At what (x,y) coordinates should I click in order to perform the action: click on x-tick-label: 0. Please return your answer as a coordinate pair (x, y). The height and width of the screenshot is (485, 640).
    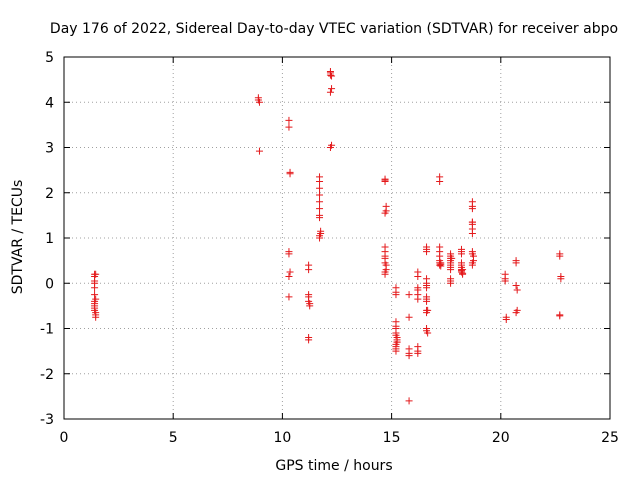
    Looking at the image, I should click on (64, 438).